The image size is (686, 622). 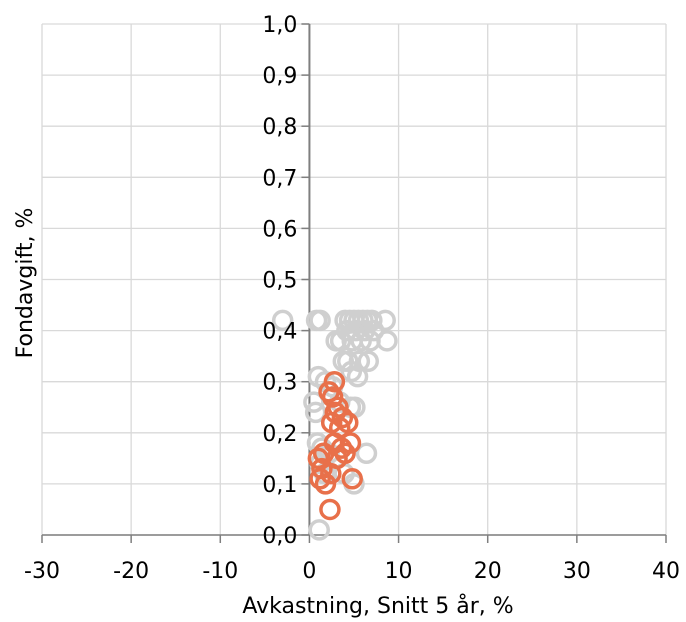 What do you see at coordinates (279, 485) in the screenshot?
I see `y-tick-label: 0,1` at bounding box center [279, 485].